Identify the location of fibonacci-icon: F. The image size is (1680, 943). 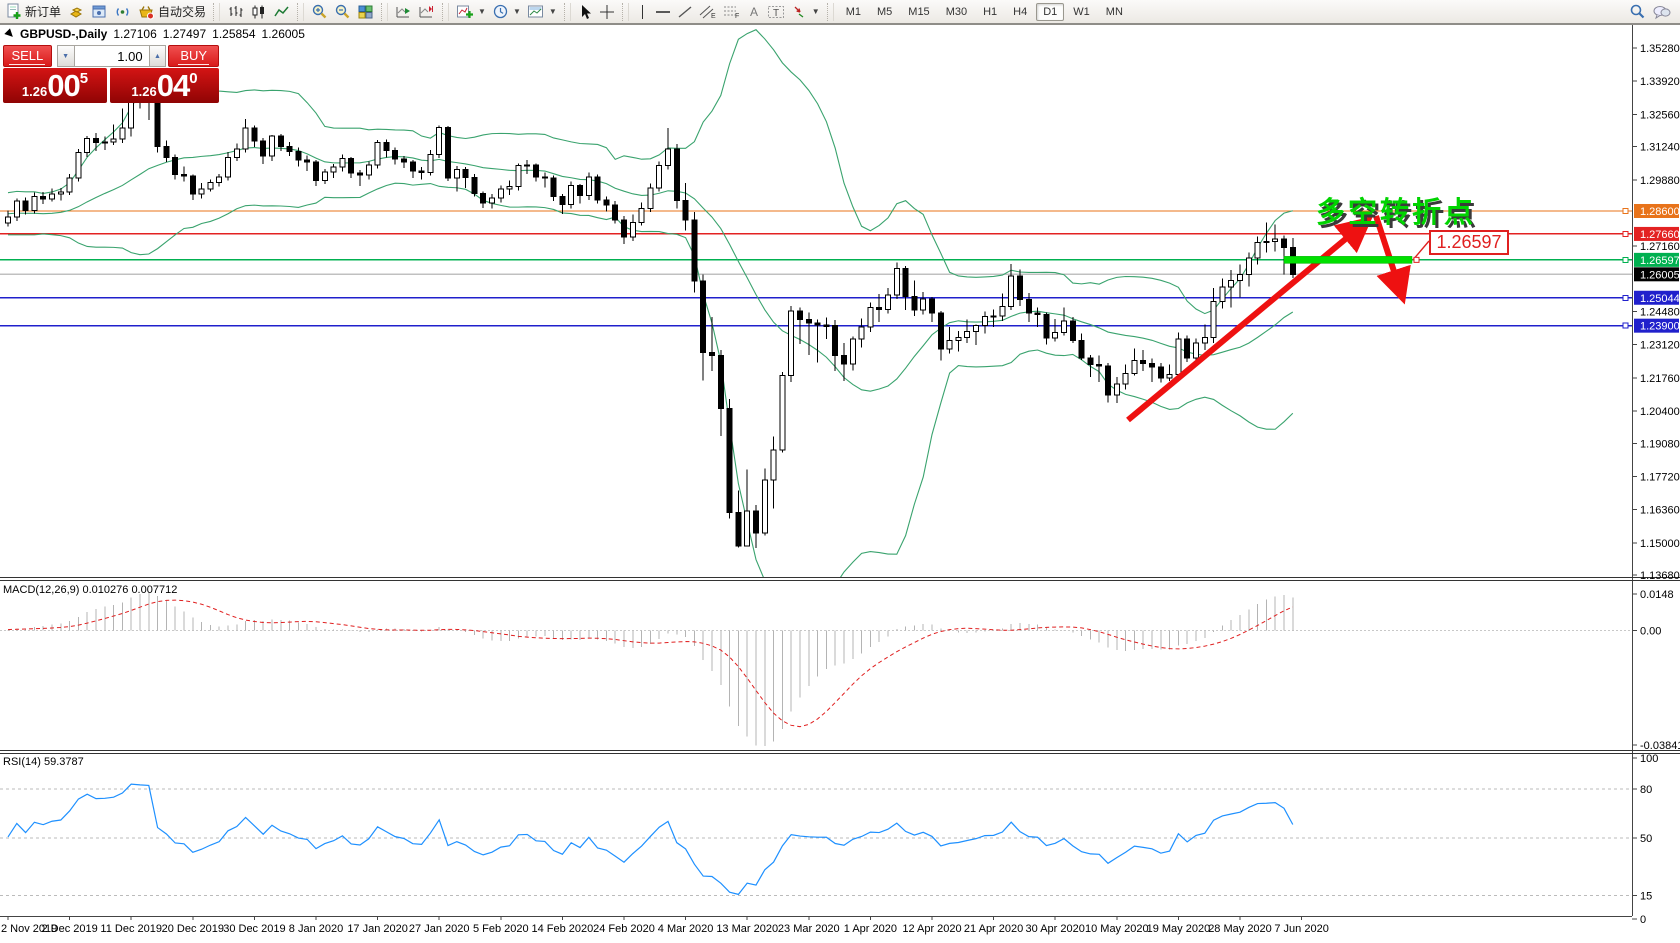
(731, 13).